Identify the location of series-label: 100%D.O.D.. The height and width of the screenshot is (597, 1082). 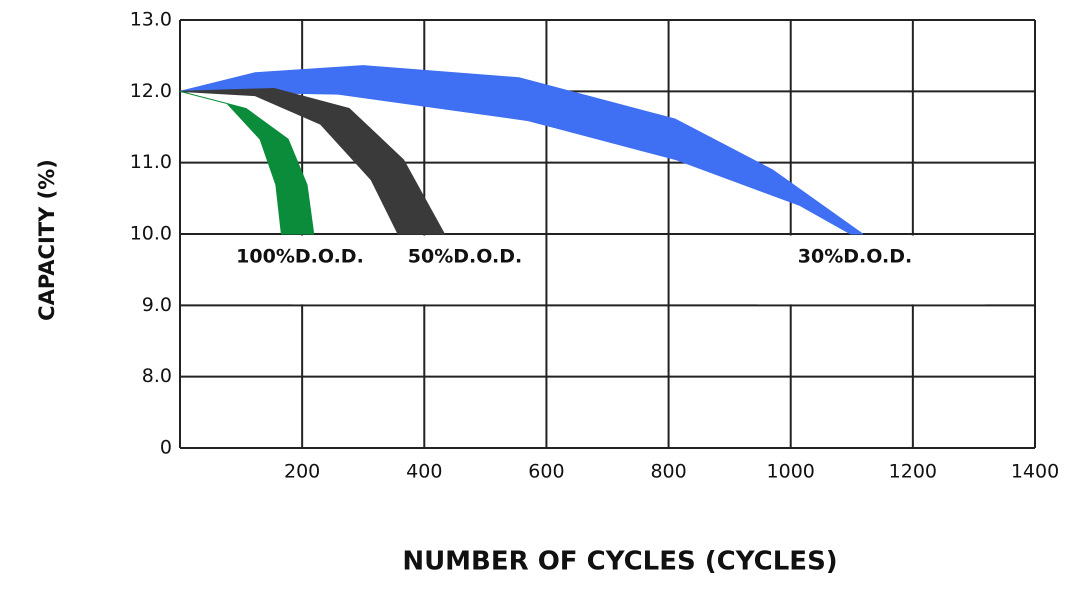
(300, 257).